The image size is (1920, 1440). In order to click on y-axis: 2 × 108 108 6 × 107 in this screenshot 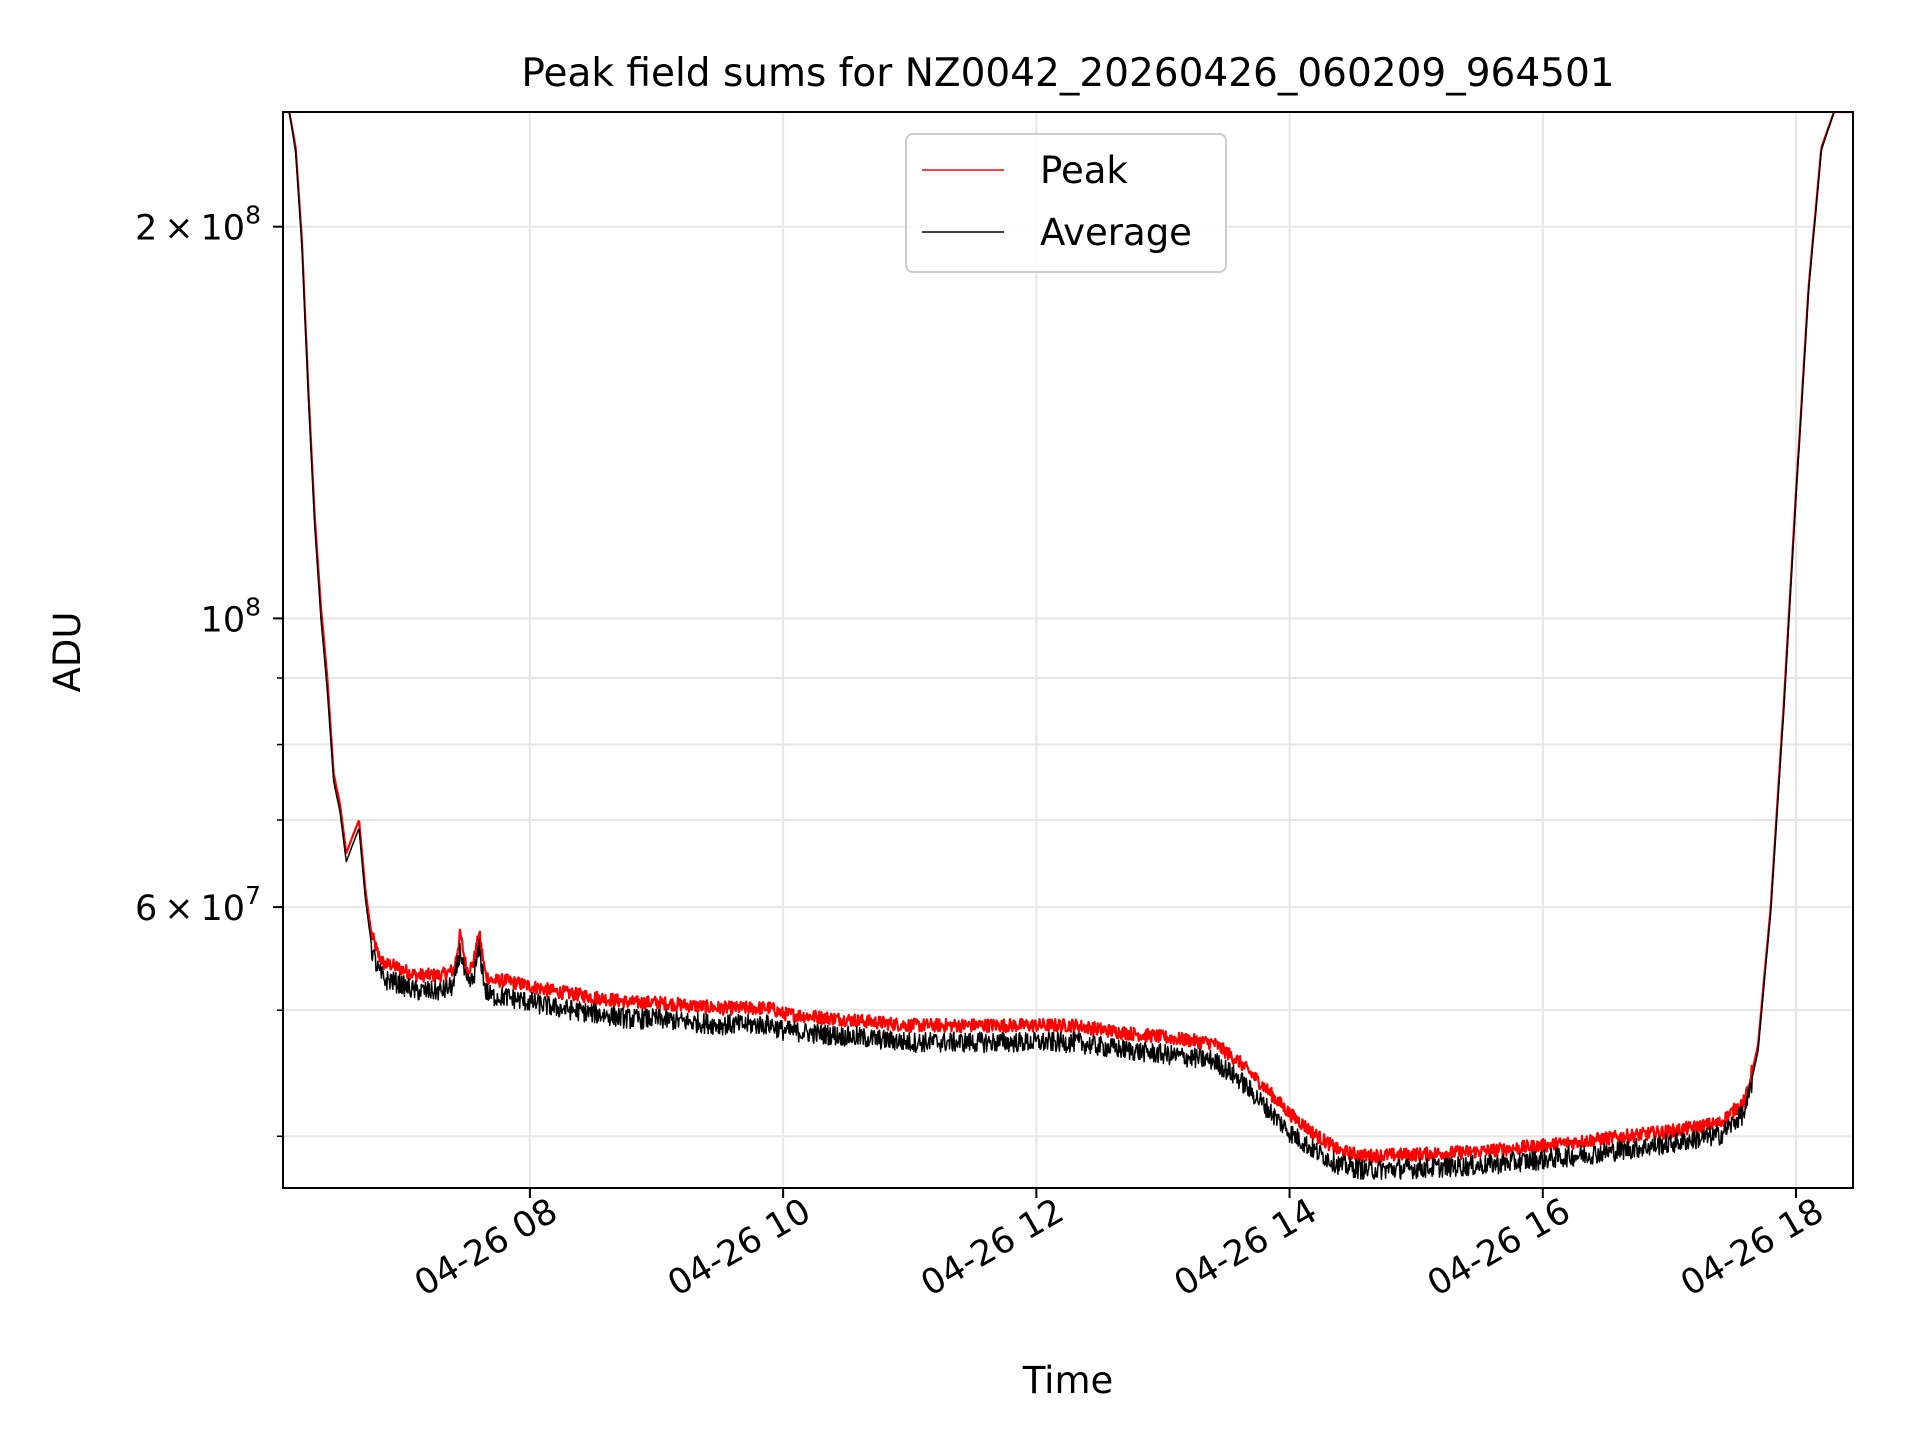, I will do `click(209, 669)`.